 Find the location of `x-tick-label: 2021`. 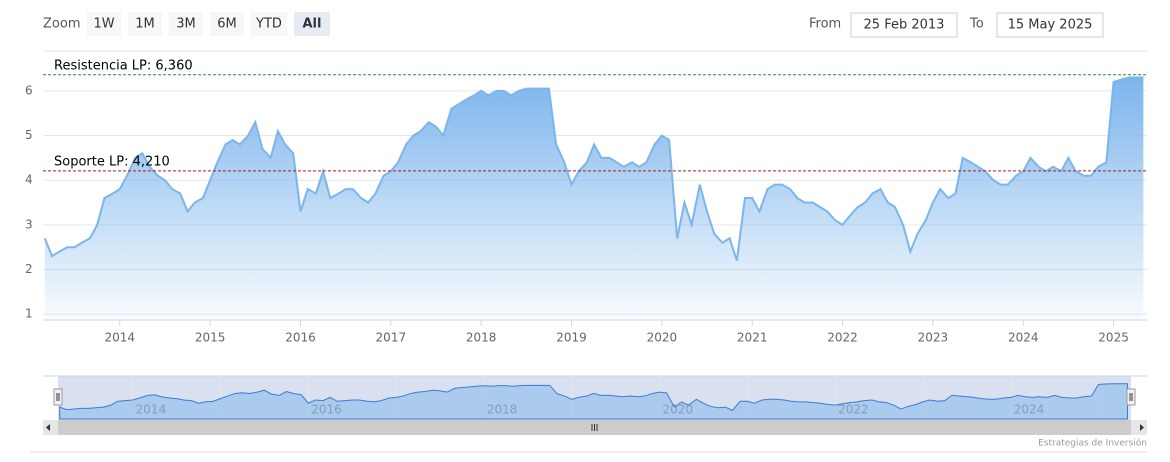

x-tick-label: 2021 is located at coordinates (752, 338).